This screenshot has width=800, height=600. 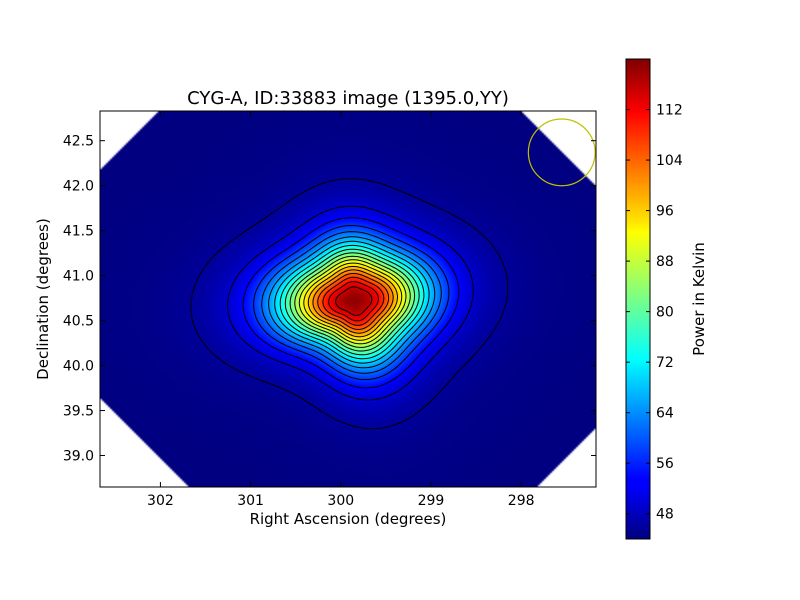 I want to click on y-tick-label: 40.0, so click(x=78, y=367).